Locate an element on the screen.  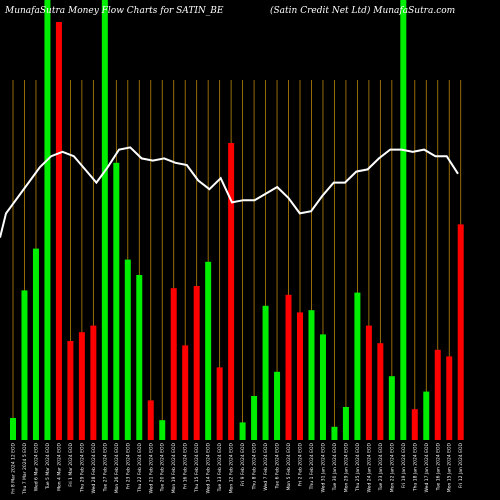
x-tick-label: Fri 16 Feb 2024 EOD is located at coordinates (186, 465).